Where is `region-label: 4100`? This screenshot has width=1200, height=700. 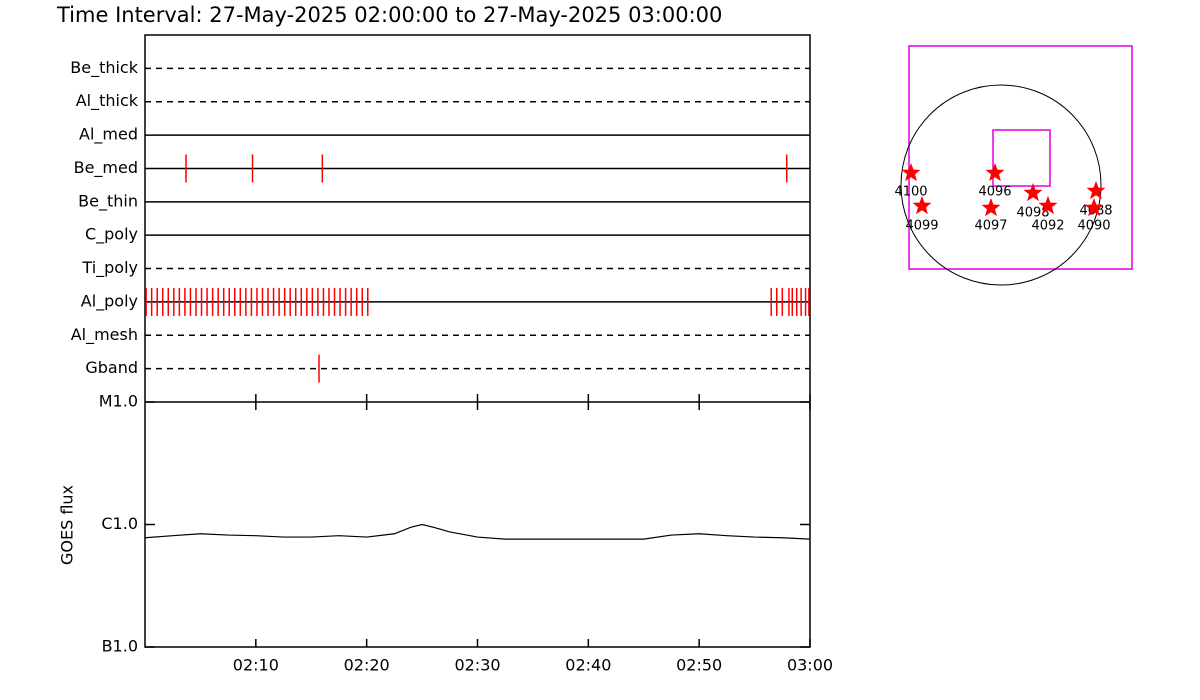
region-label: 4100 is located at coordinates (910, 192).